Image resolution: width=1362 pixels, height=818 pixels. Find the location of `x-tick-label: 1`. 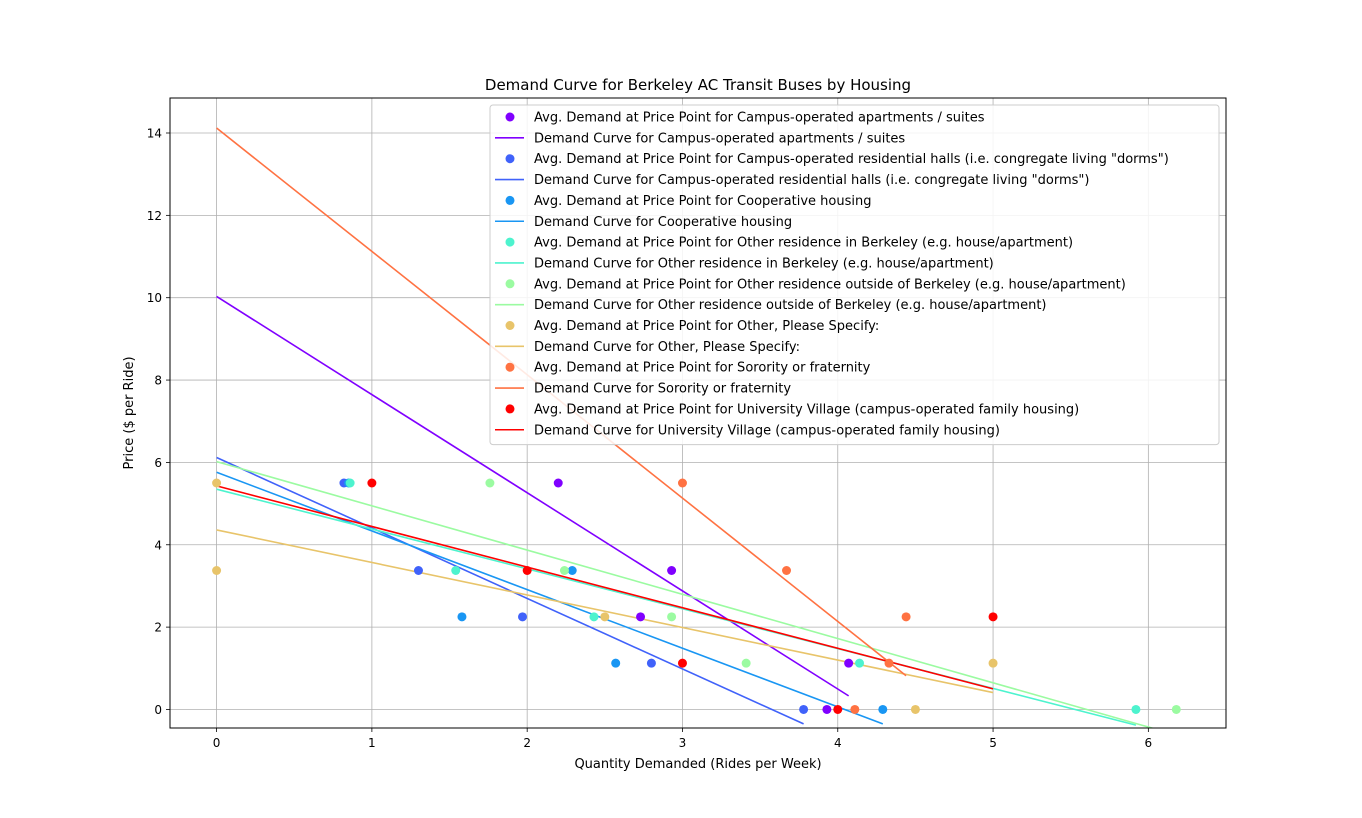

x-tick-label: 1 is located at coordinates (372, 743).